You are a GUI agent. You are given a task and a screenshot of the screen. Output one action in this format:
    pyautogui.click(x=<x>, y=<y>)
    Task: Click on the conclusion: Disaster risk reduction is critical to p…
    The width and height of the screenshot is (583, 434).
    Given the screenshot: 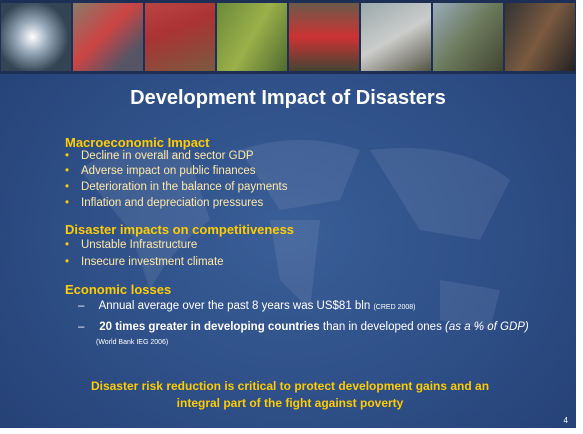 What is the action you would take?
    pyautogui.click(x=290, y=394)
    